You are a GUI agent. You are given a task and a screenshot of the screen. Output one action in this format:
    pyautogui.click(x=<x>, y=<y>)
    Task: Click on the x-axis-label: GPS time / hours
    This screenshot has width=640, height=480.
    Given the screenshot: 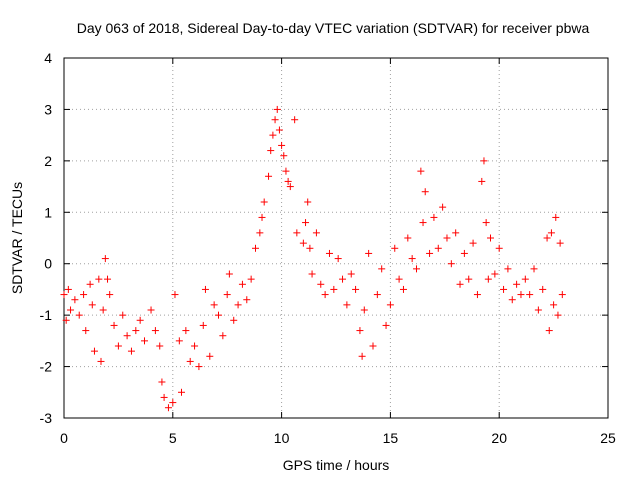 What is the action you would take?
    pyautogui.click(x=336, y=465)
    